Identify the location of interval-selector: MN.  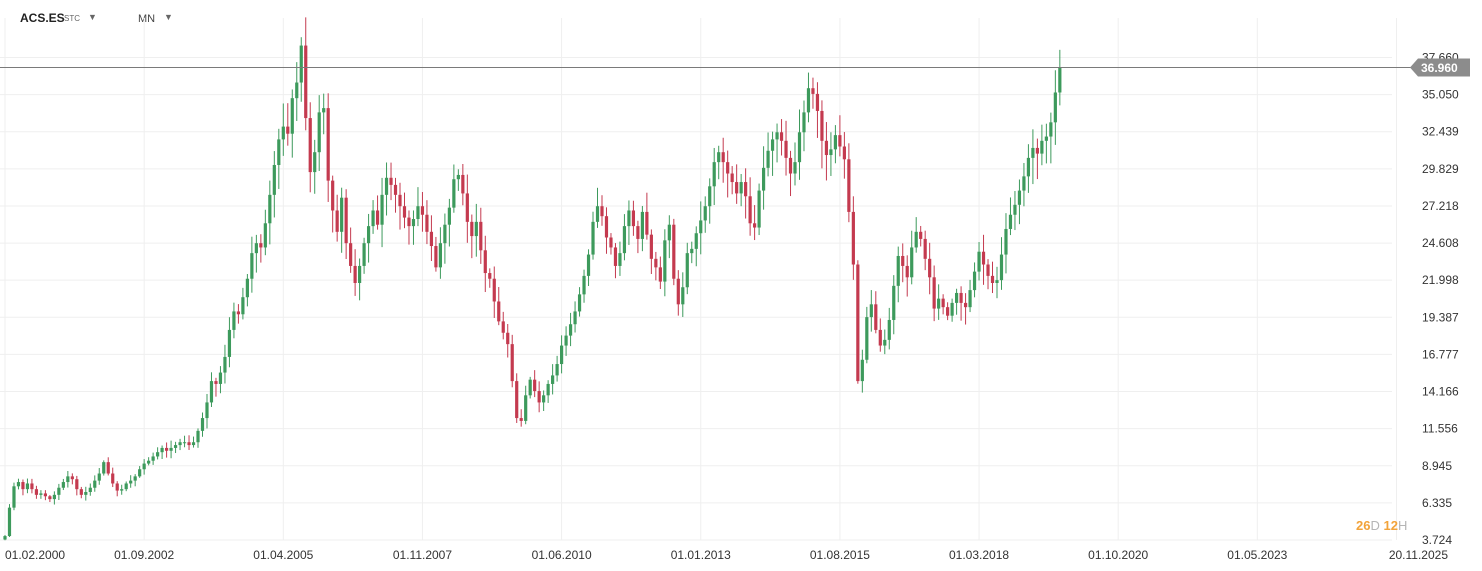
(147, 19).